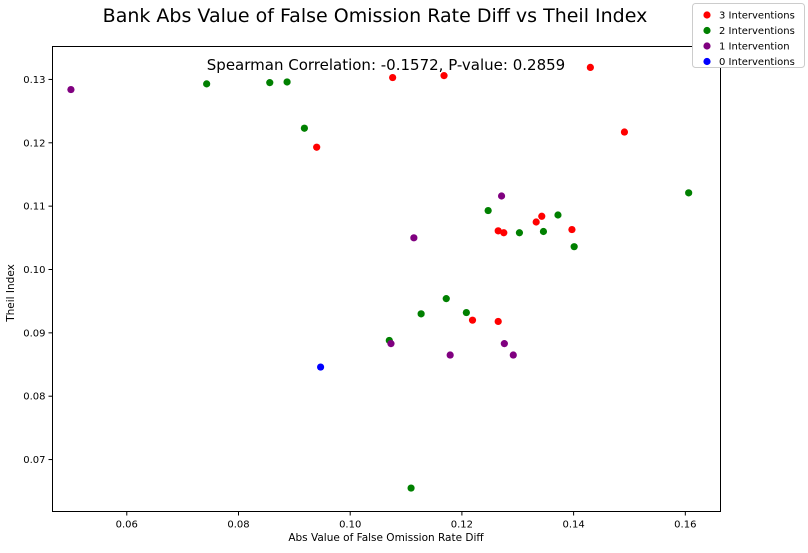  Describe the element at coordinates (685, 525) in the screenshot. I see `x-tick-label: 0.16` at that location.